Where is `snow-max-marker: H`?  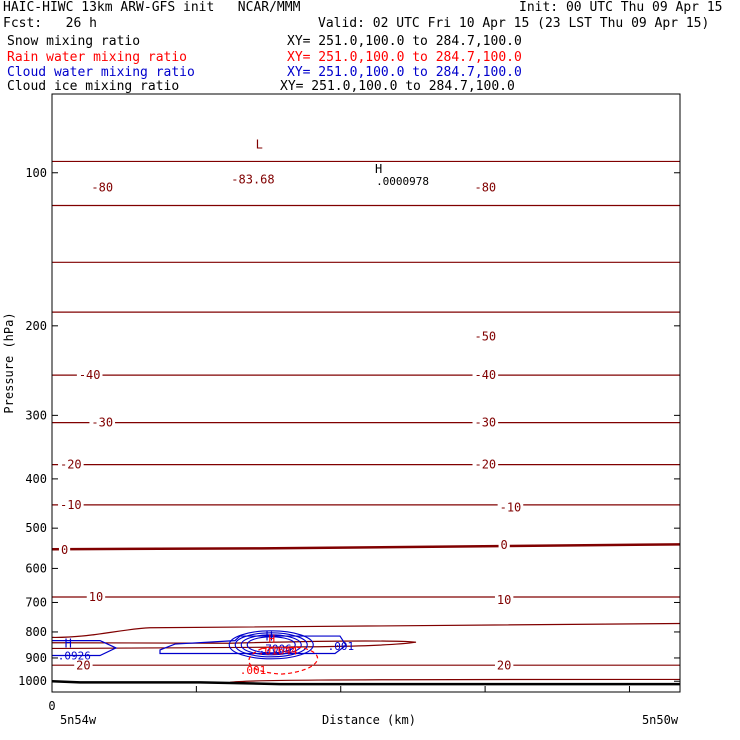
snow-max-marker: H is located at coordinates (378, 169).